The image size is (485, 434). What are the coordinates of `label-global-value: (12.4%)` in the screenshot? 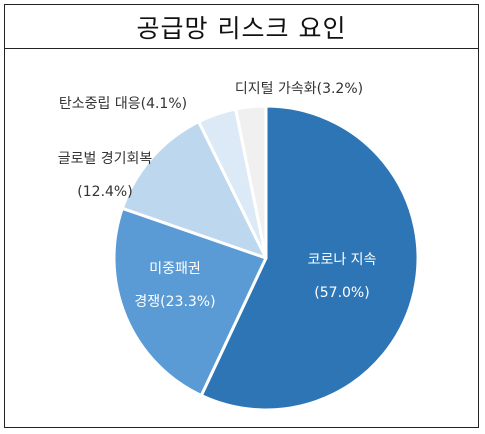 It's located at (104, 192).